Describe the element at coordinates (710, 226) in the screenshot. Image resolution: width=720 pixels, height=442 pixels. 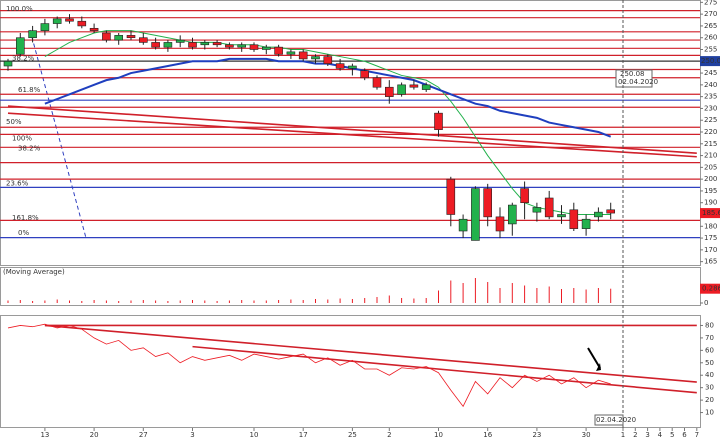
I see `y-tick-label: 180` at that location.